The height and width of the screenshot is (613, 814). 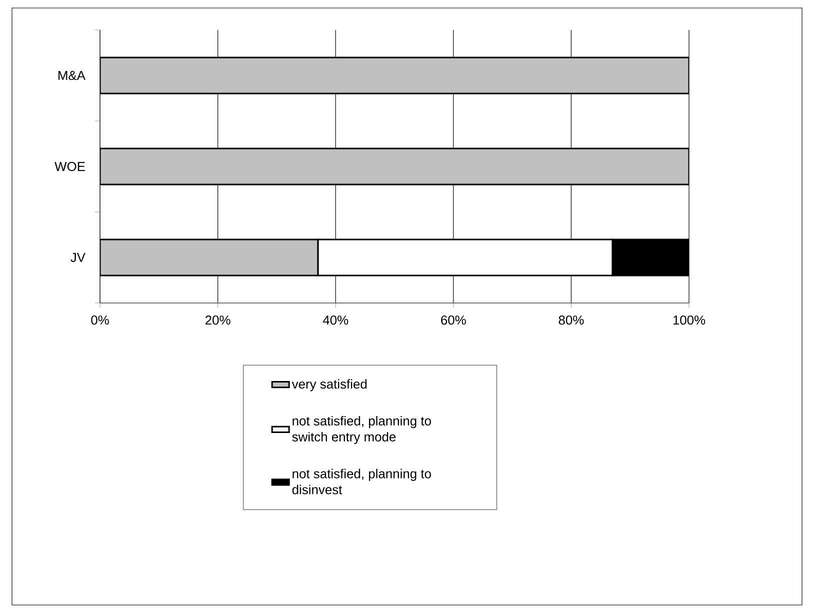 What do you see at coordinates (361, 481) in the screenshot?
I see `legend-label: not satisfied, planning to disinvest` at bounding box center [361, 481].